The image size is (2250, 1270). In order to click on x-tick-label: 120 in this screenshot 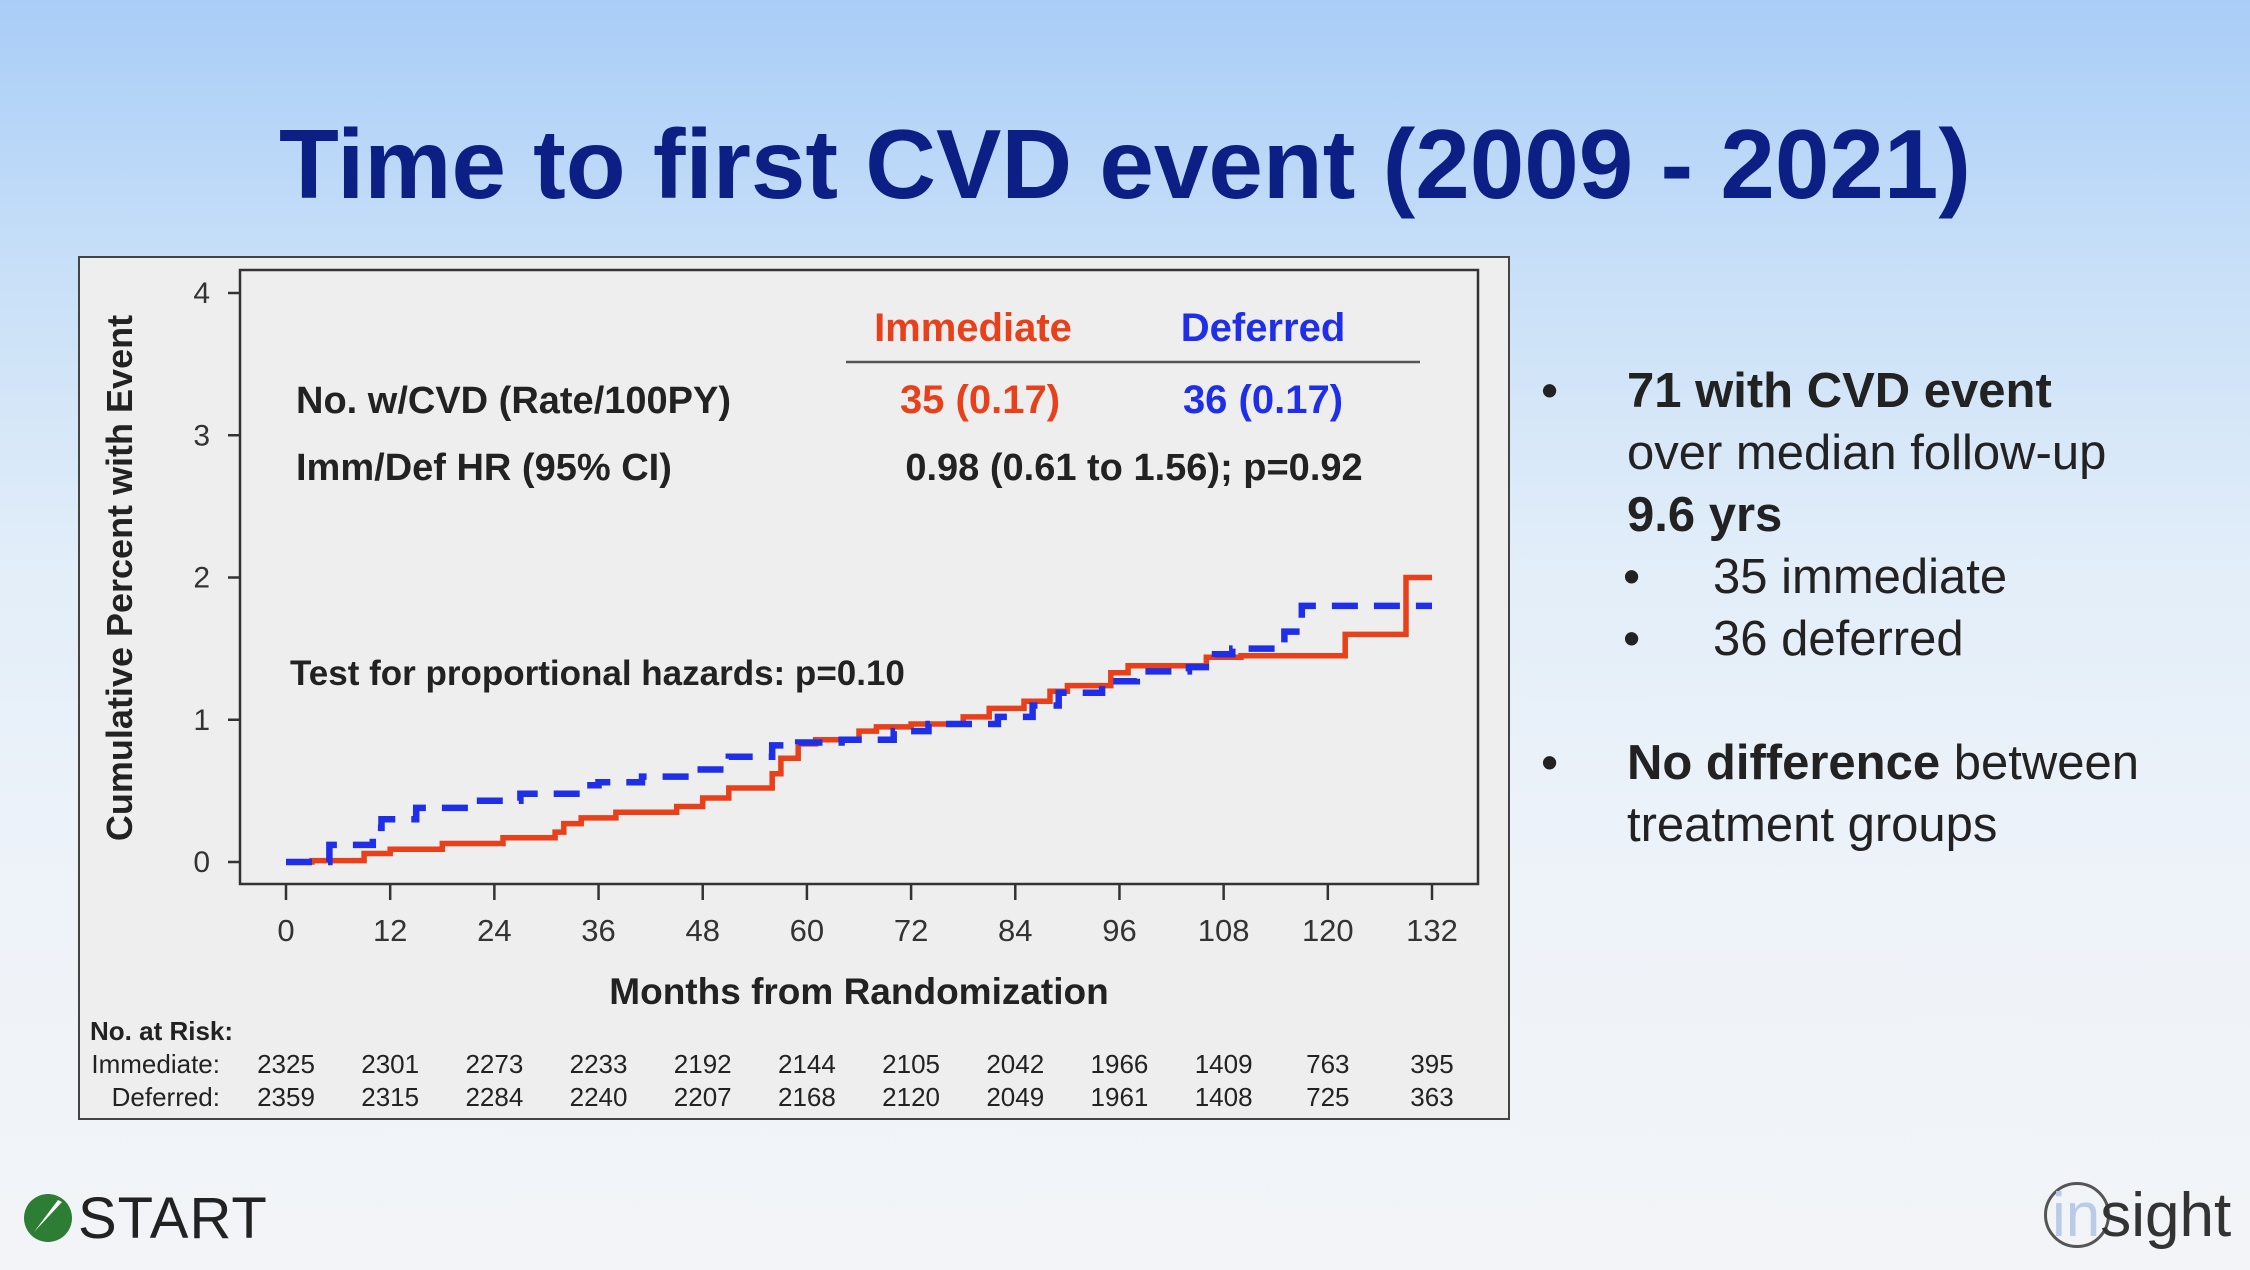, I will do `click(1328, 930)`.